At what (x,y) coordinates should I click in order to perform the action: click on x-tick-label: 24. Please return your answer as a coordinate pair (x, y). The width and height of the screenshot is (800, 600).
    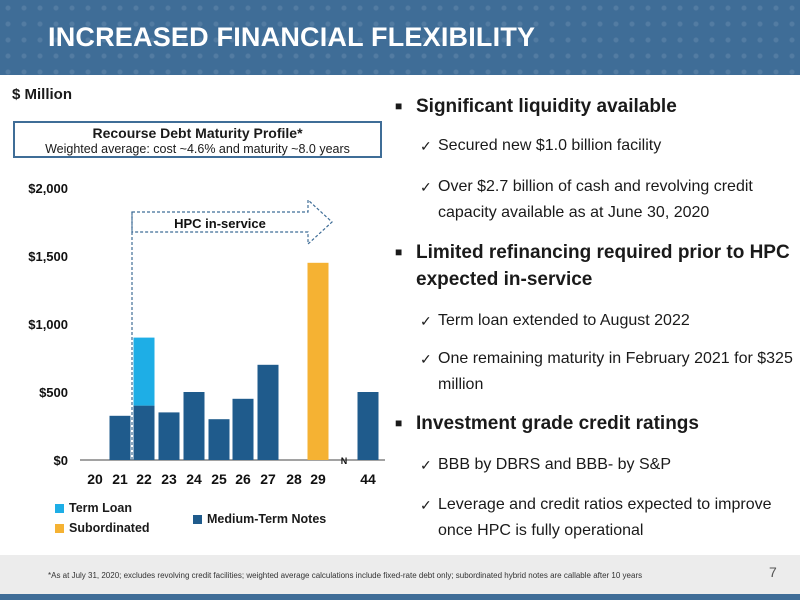
    Looking at the image, I should click on (194, 479).